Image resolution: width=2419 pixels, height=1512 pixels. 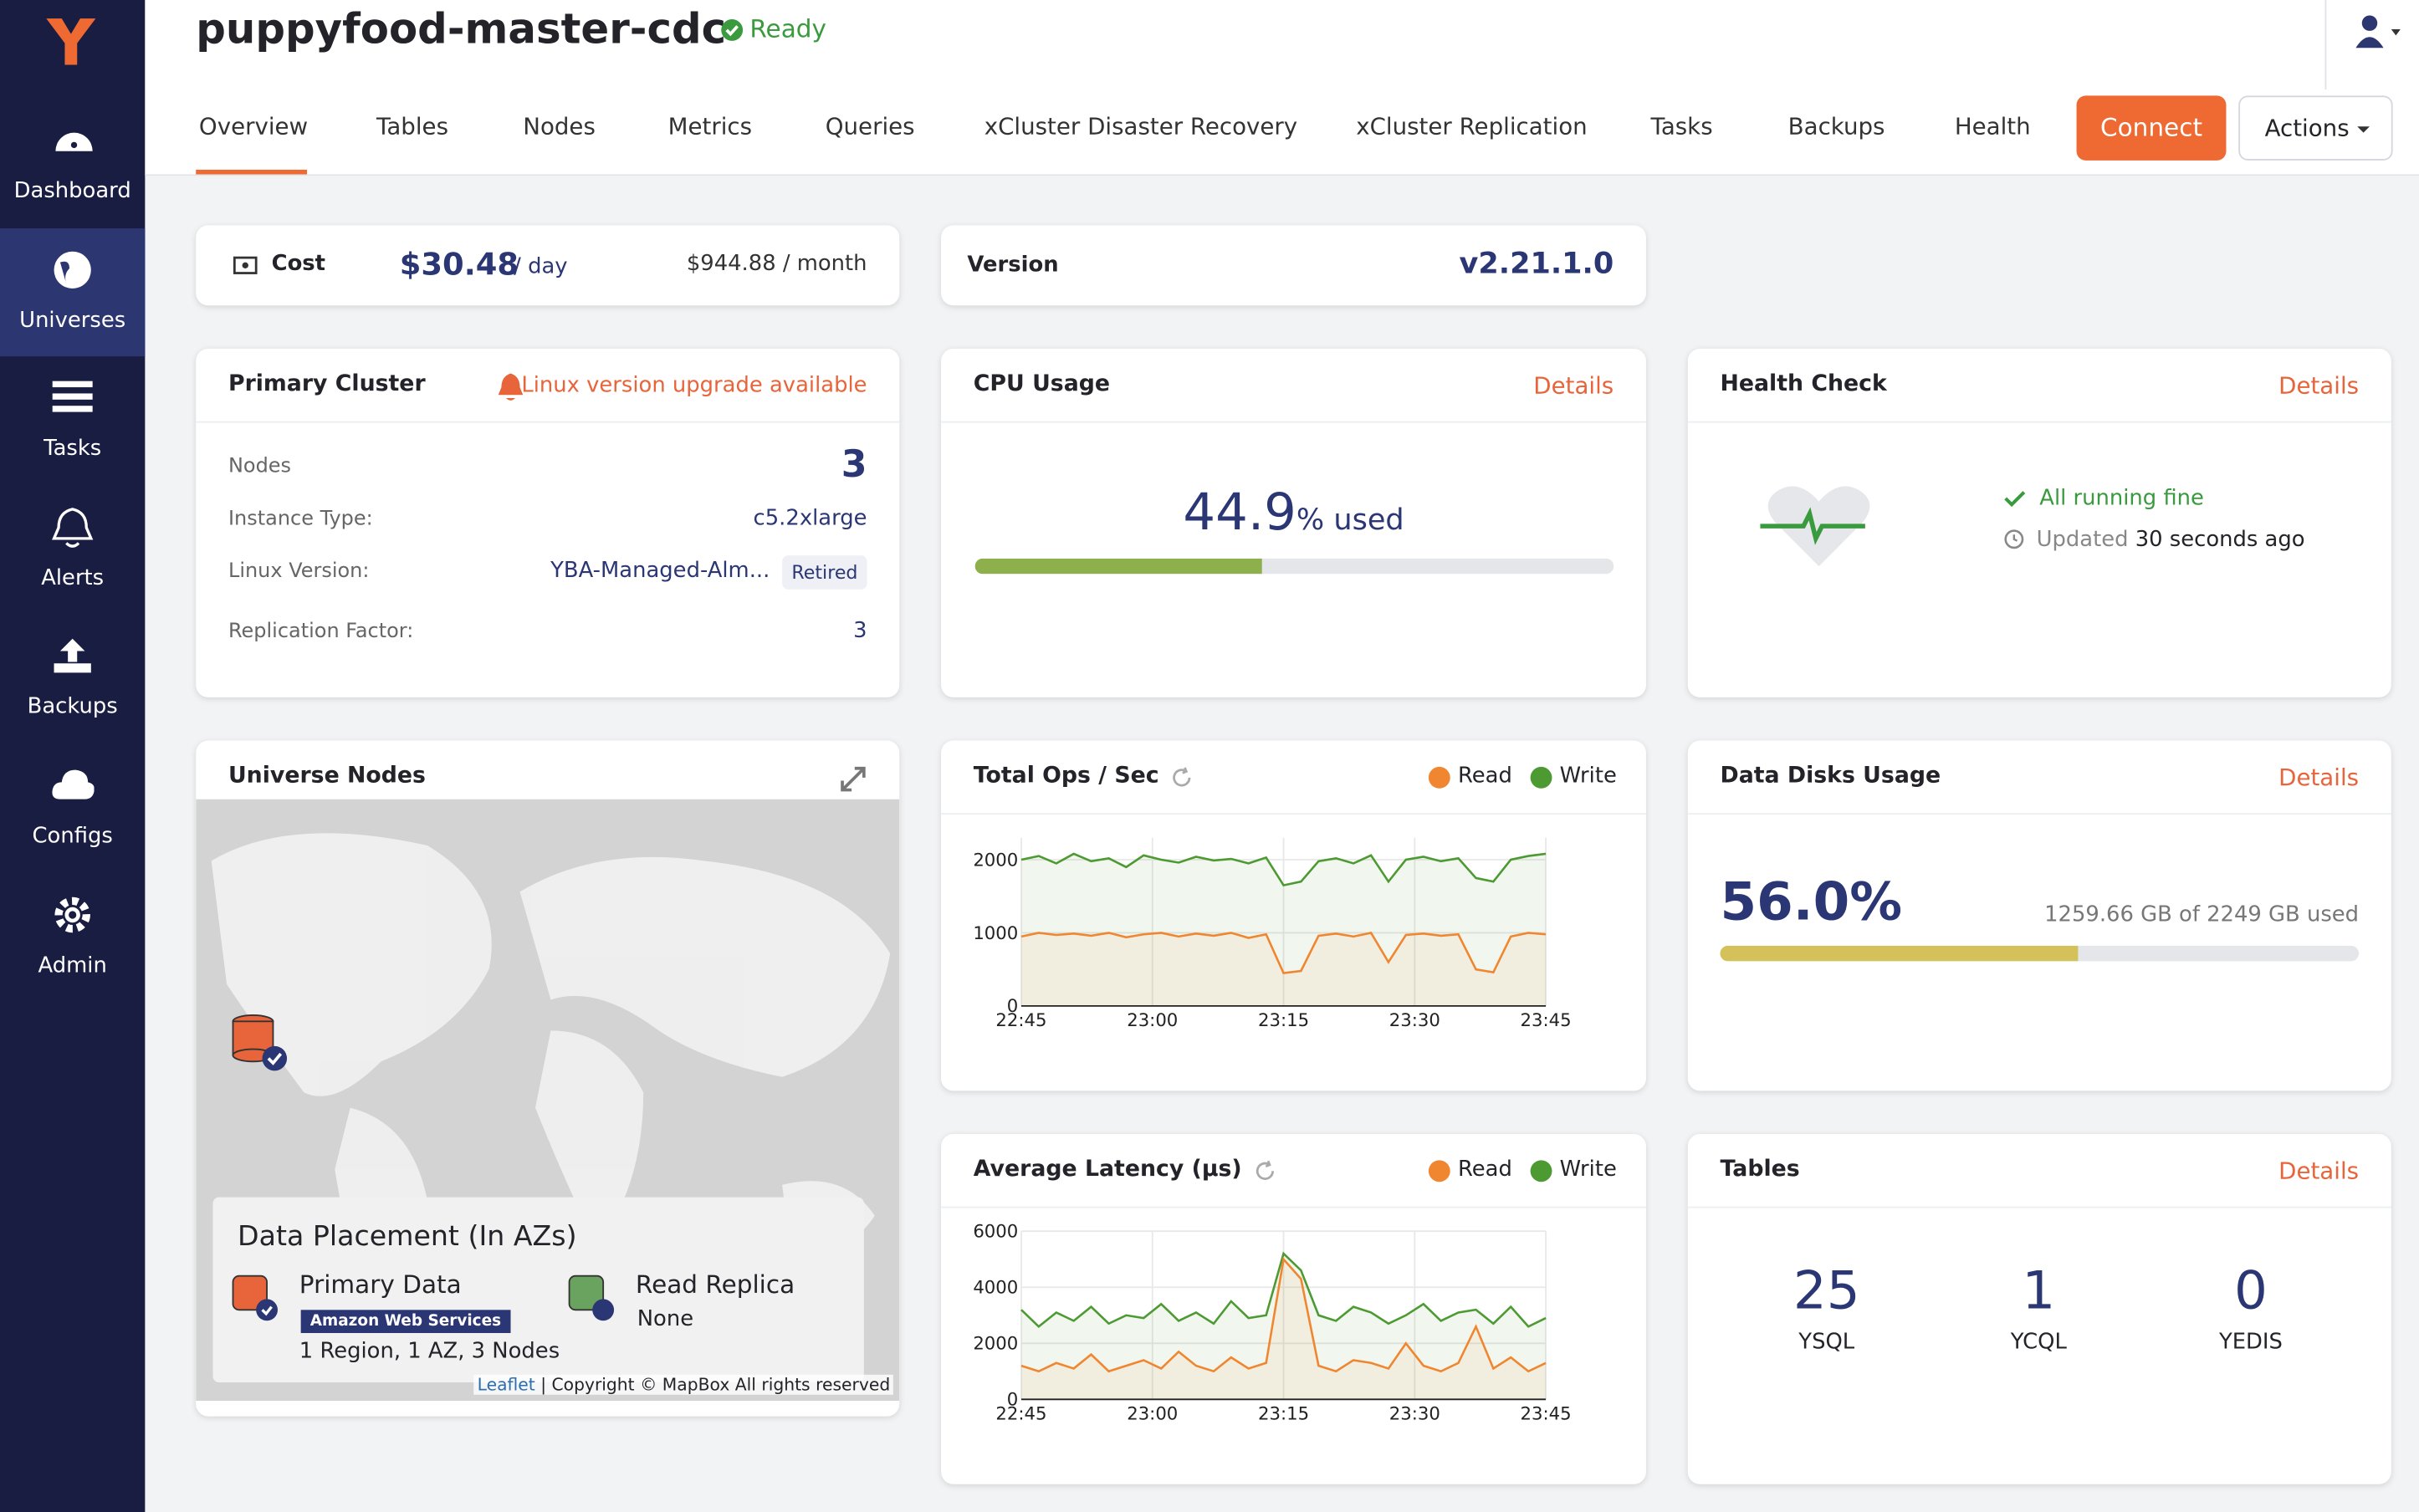 What do you see at coordinates (2082, 540) in the screenshot?
I see `updated-label: Updated` at bounding box center [2082, 540].